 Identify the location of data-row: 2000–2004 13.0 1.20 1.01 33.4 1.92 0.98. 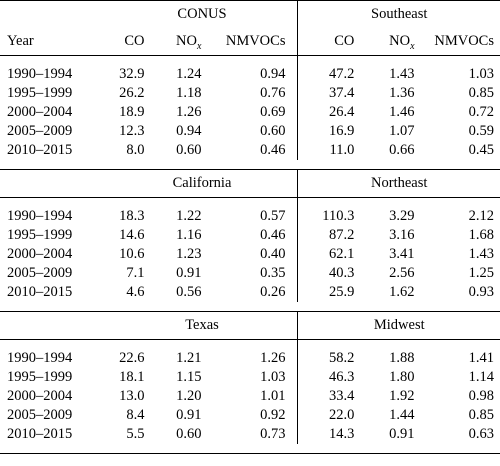
(250, 396).